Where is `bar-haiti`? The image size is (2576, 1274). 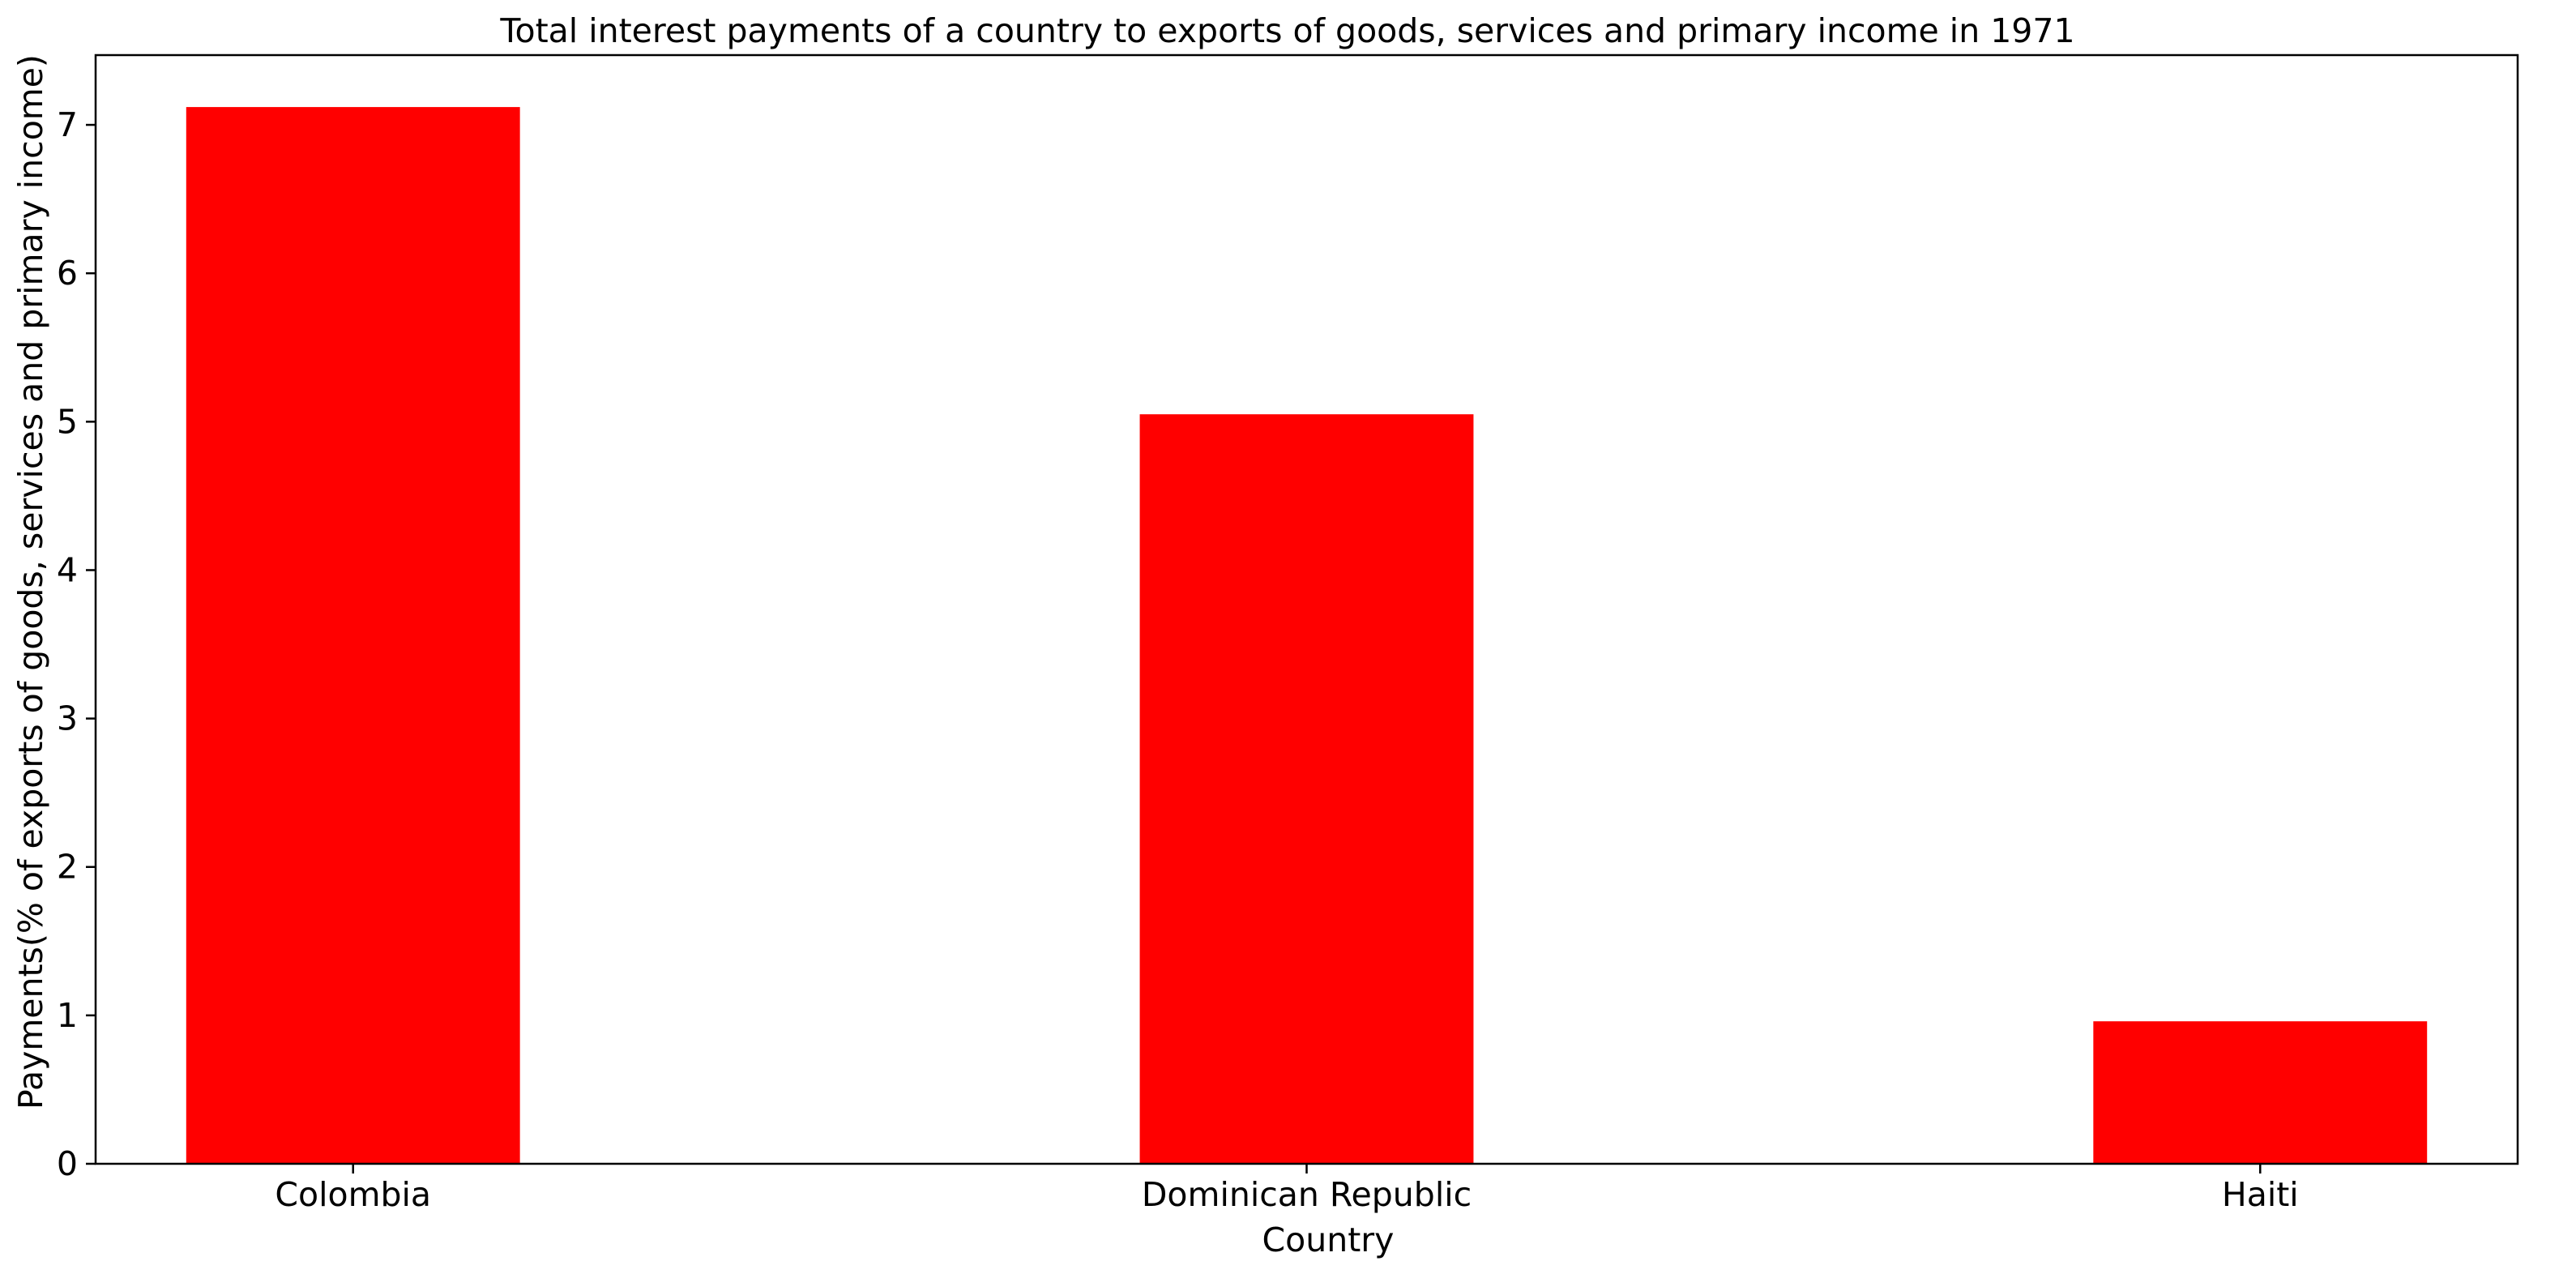
bar-haiti is located at coordinates (2260, 1093).